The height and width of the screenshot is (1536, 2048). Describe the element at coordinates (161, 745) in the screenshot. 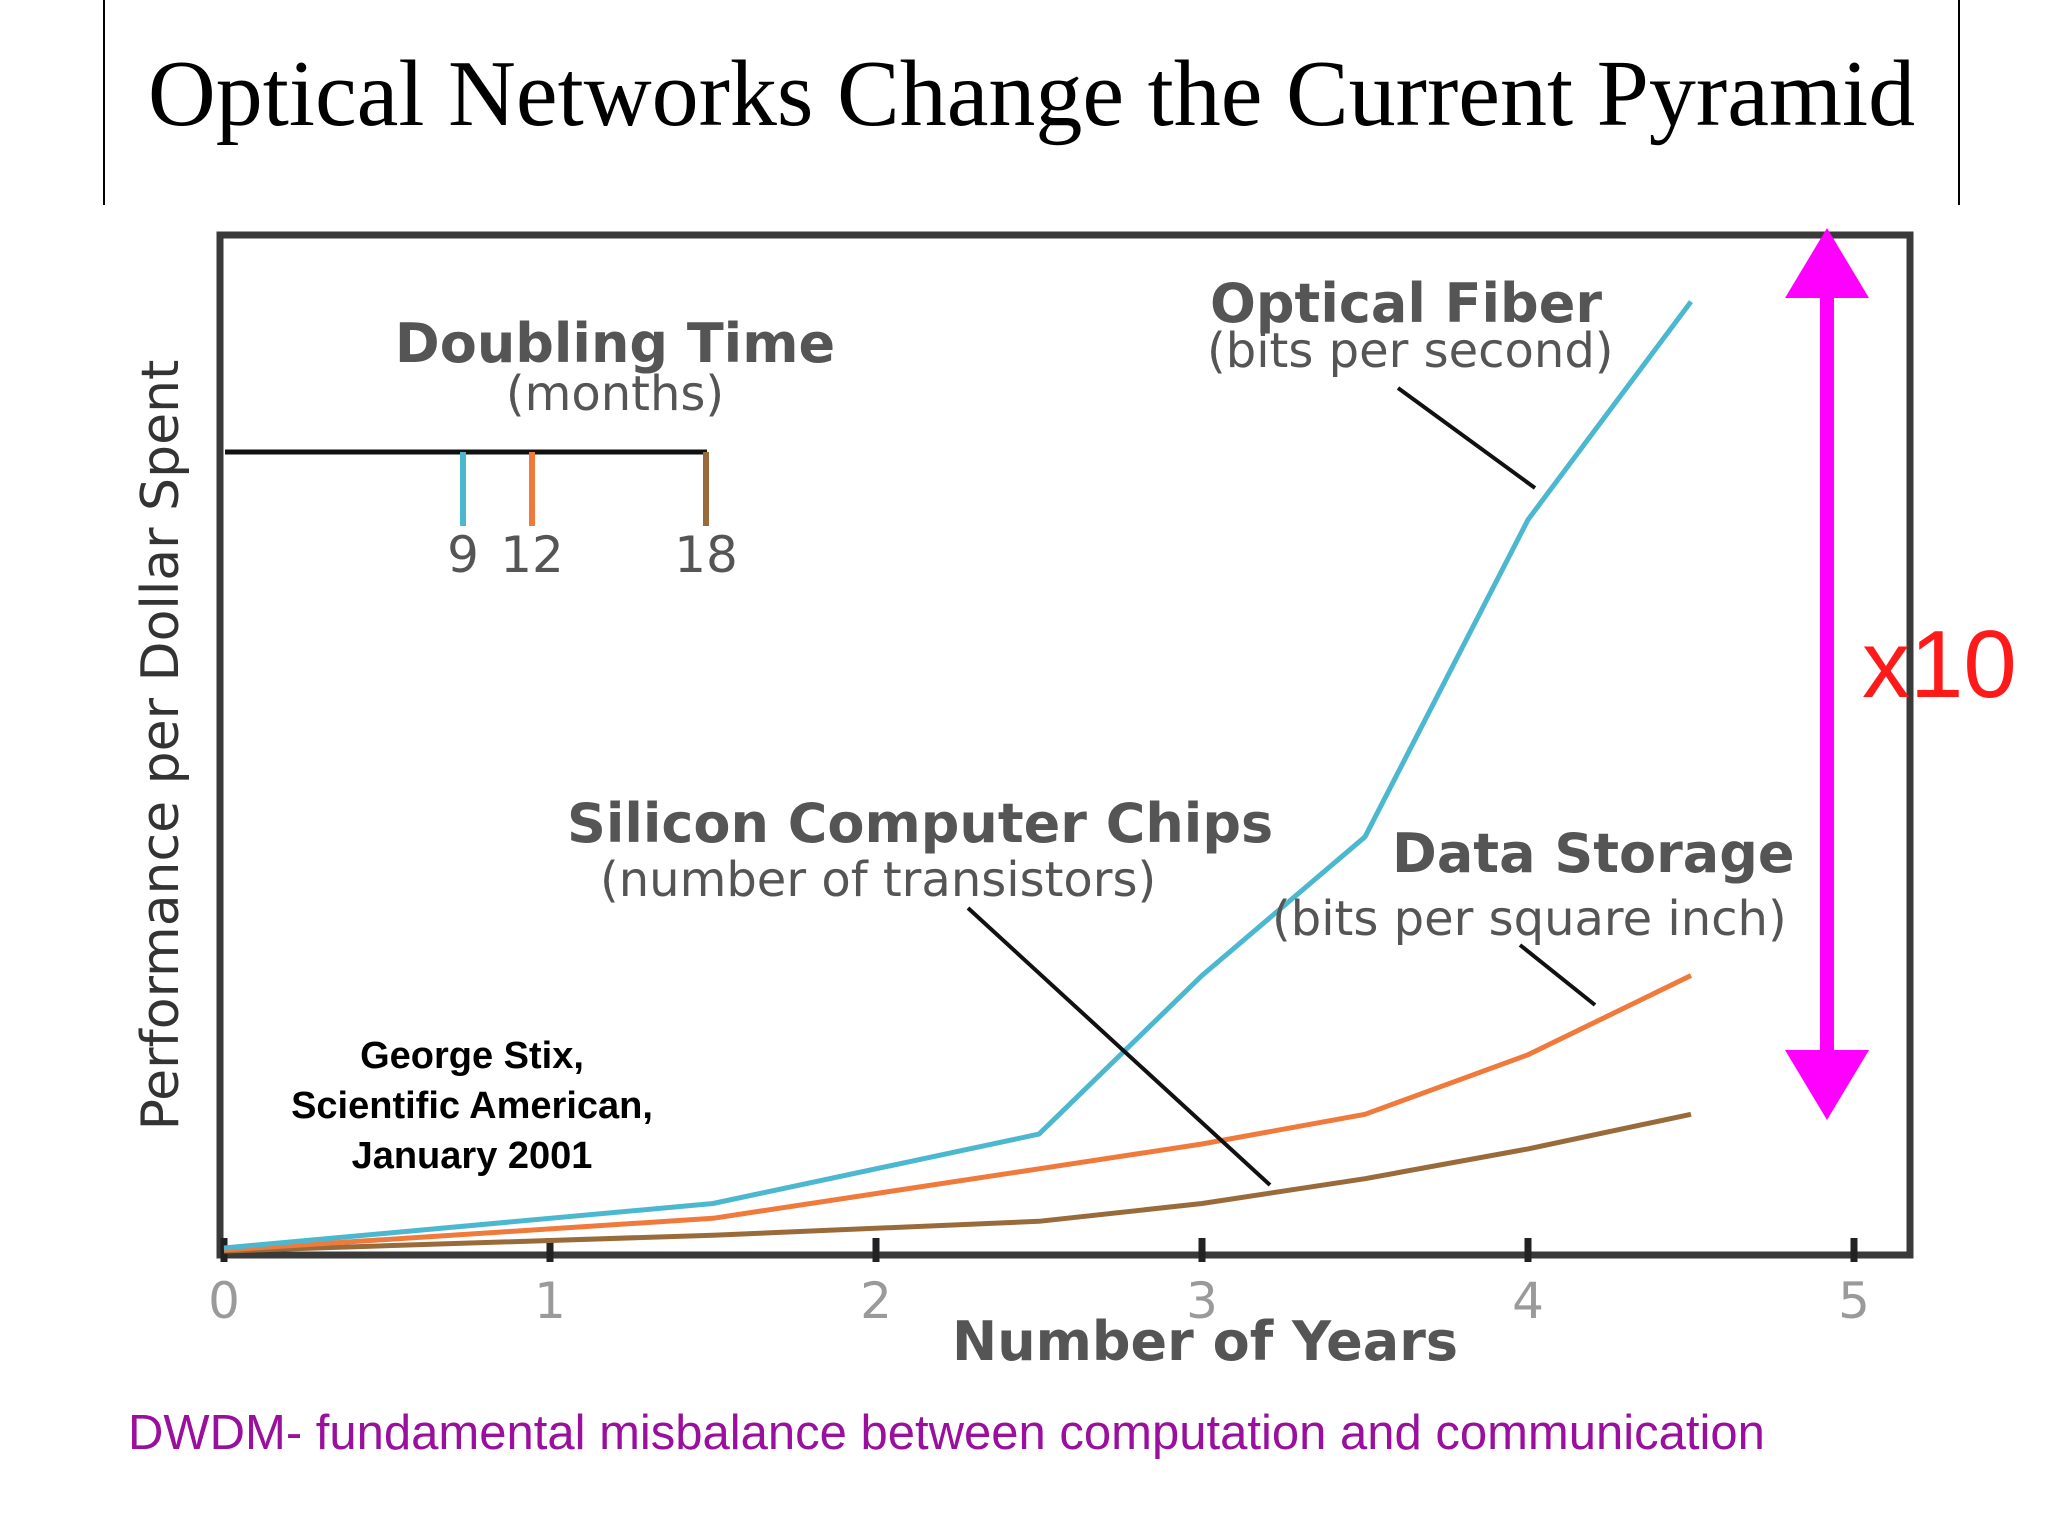

I see `y-axis-label: Performance per Dollar Spent` at that location.